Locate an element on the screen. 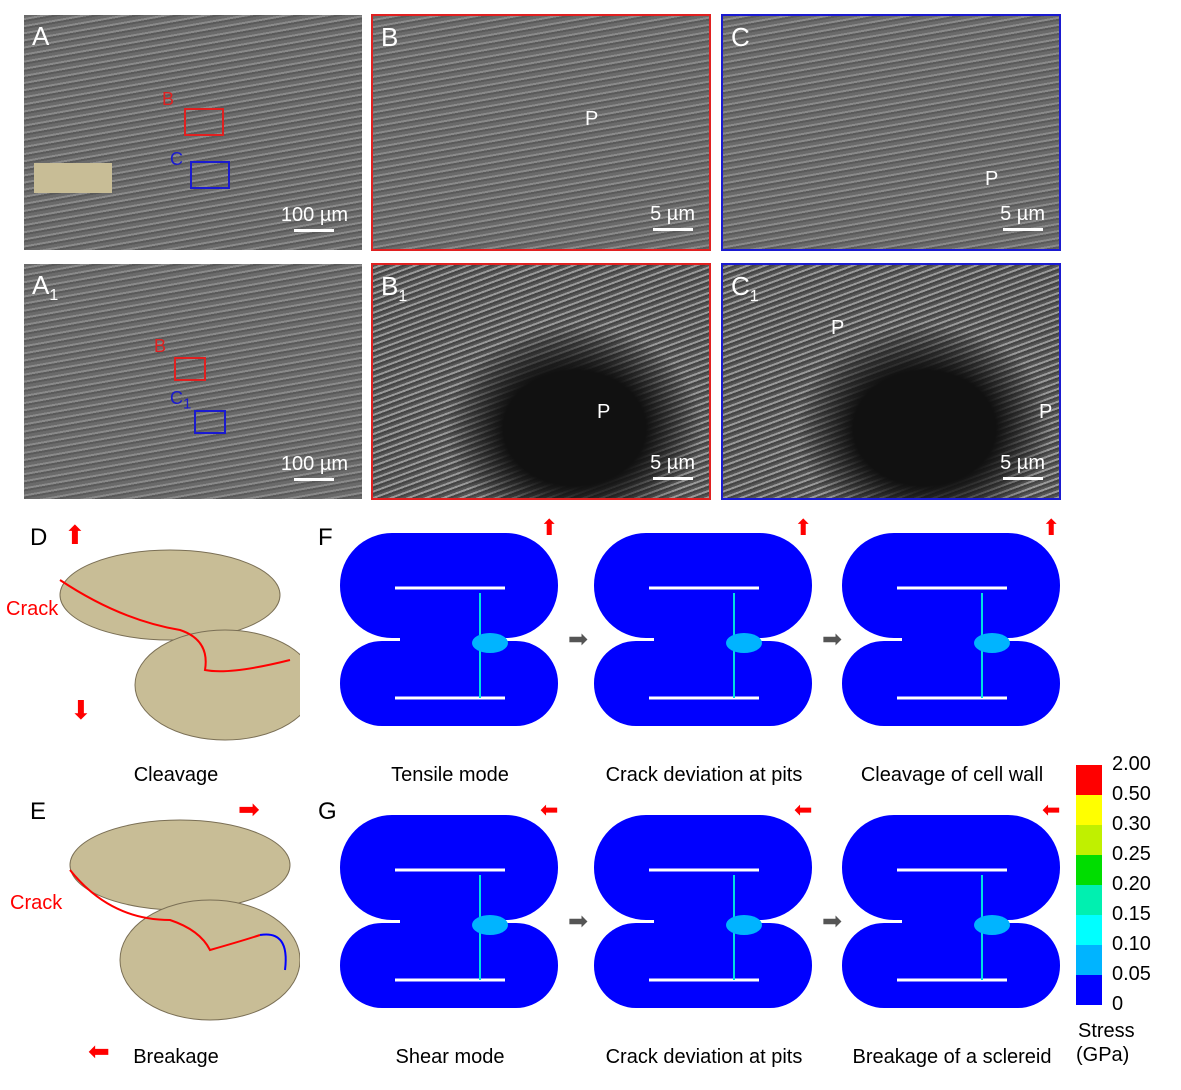 This screenshot has height=1090, width=1181. panel-label: A is located at coordinates (41, 36).